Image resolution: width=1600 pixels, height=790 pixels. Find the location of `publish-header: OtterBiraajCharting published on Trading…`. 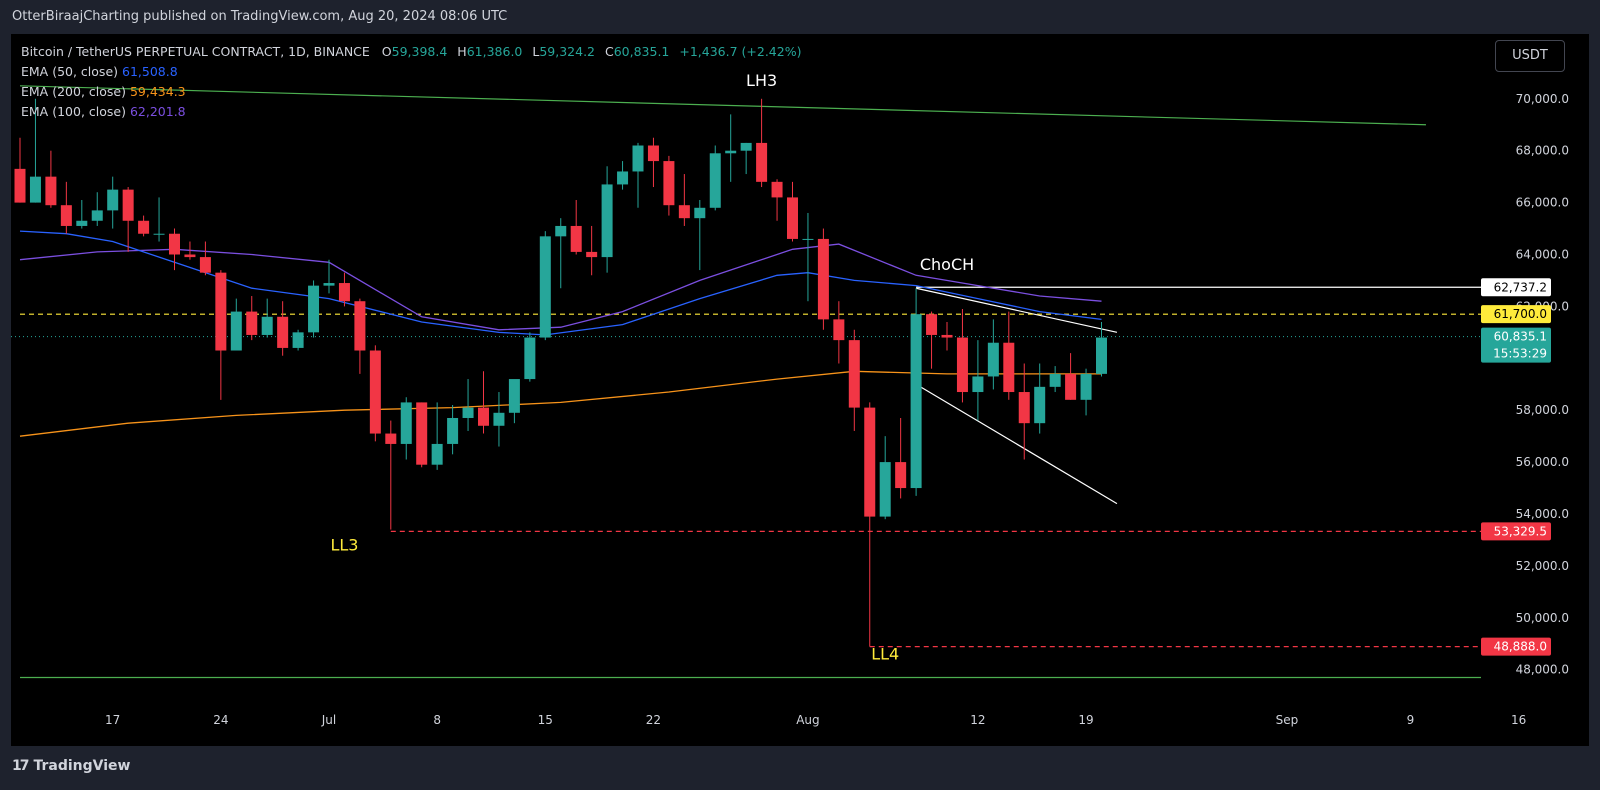

publish-header: OtterBiraajCharting published on Trading… is located at coordinates (800, 17).